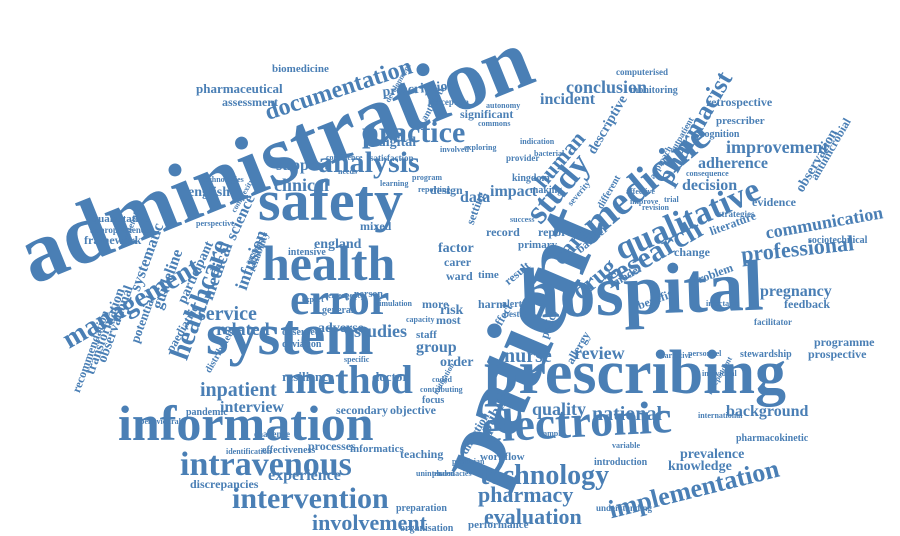 This screenshot has height=536, width=900. I want to click on word-pandemic: pandemic, so click(207, 412).